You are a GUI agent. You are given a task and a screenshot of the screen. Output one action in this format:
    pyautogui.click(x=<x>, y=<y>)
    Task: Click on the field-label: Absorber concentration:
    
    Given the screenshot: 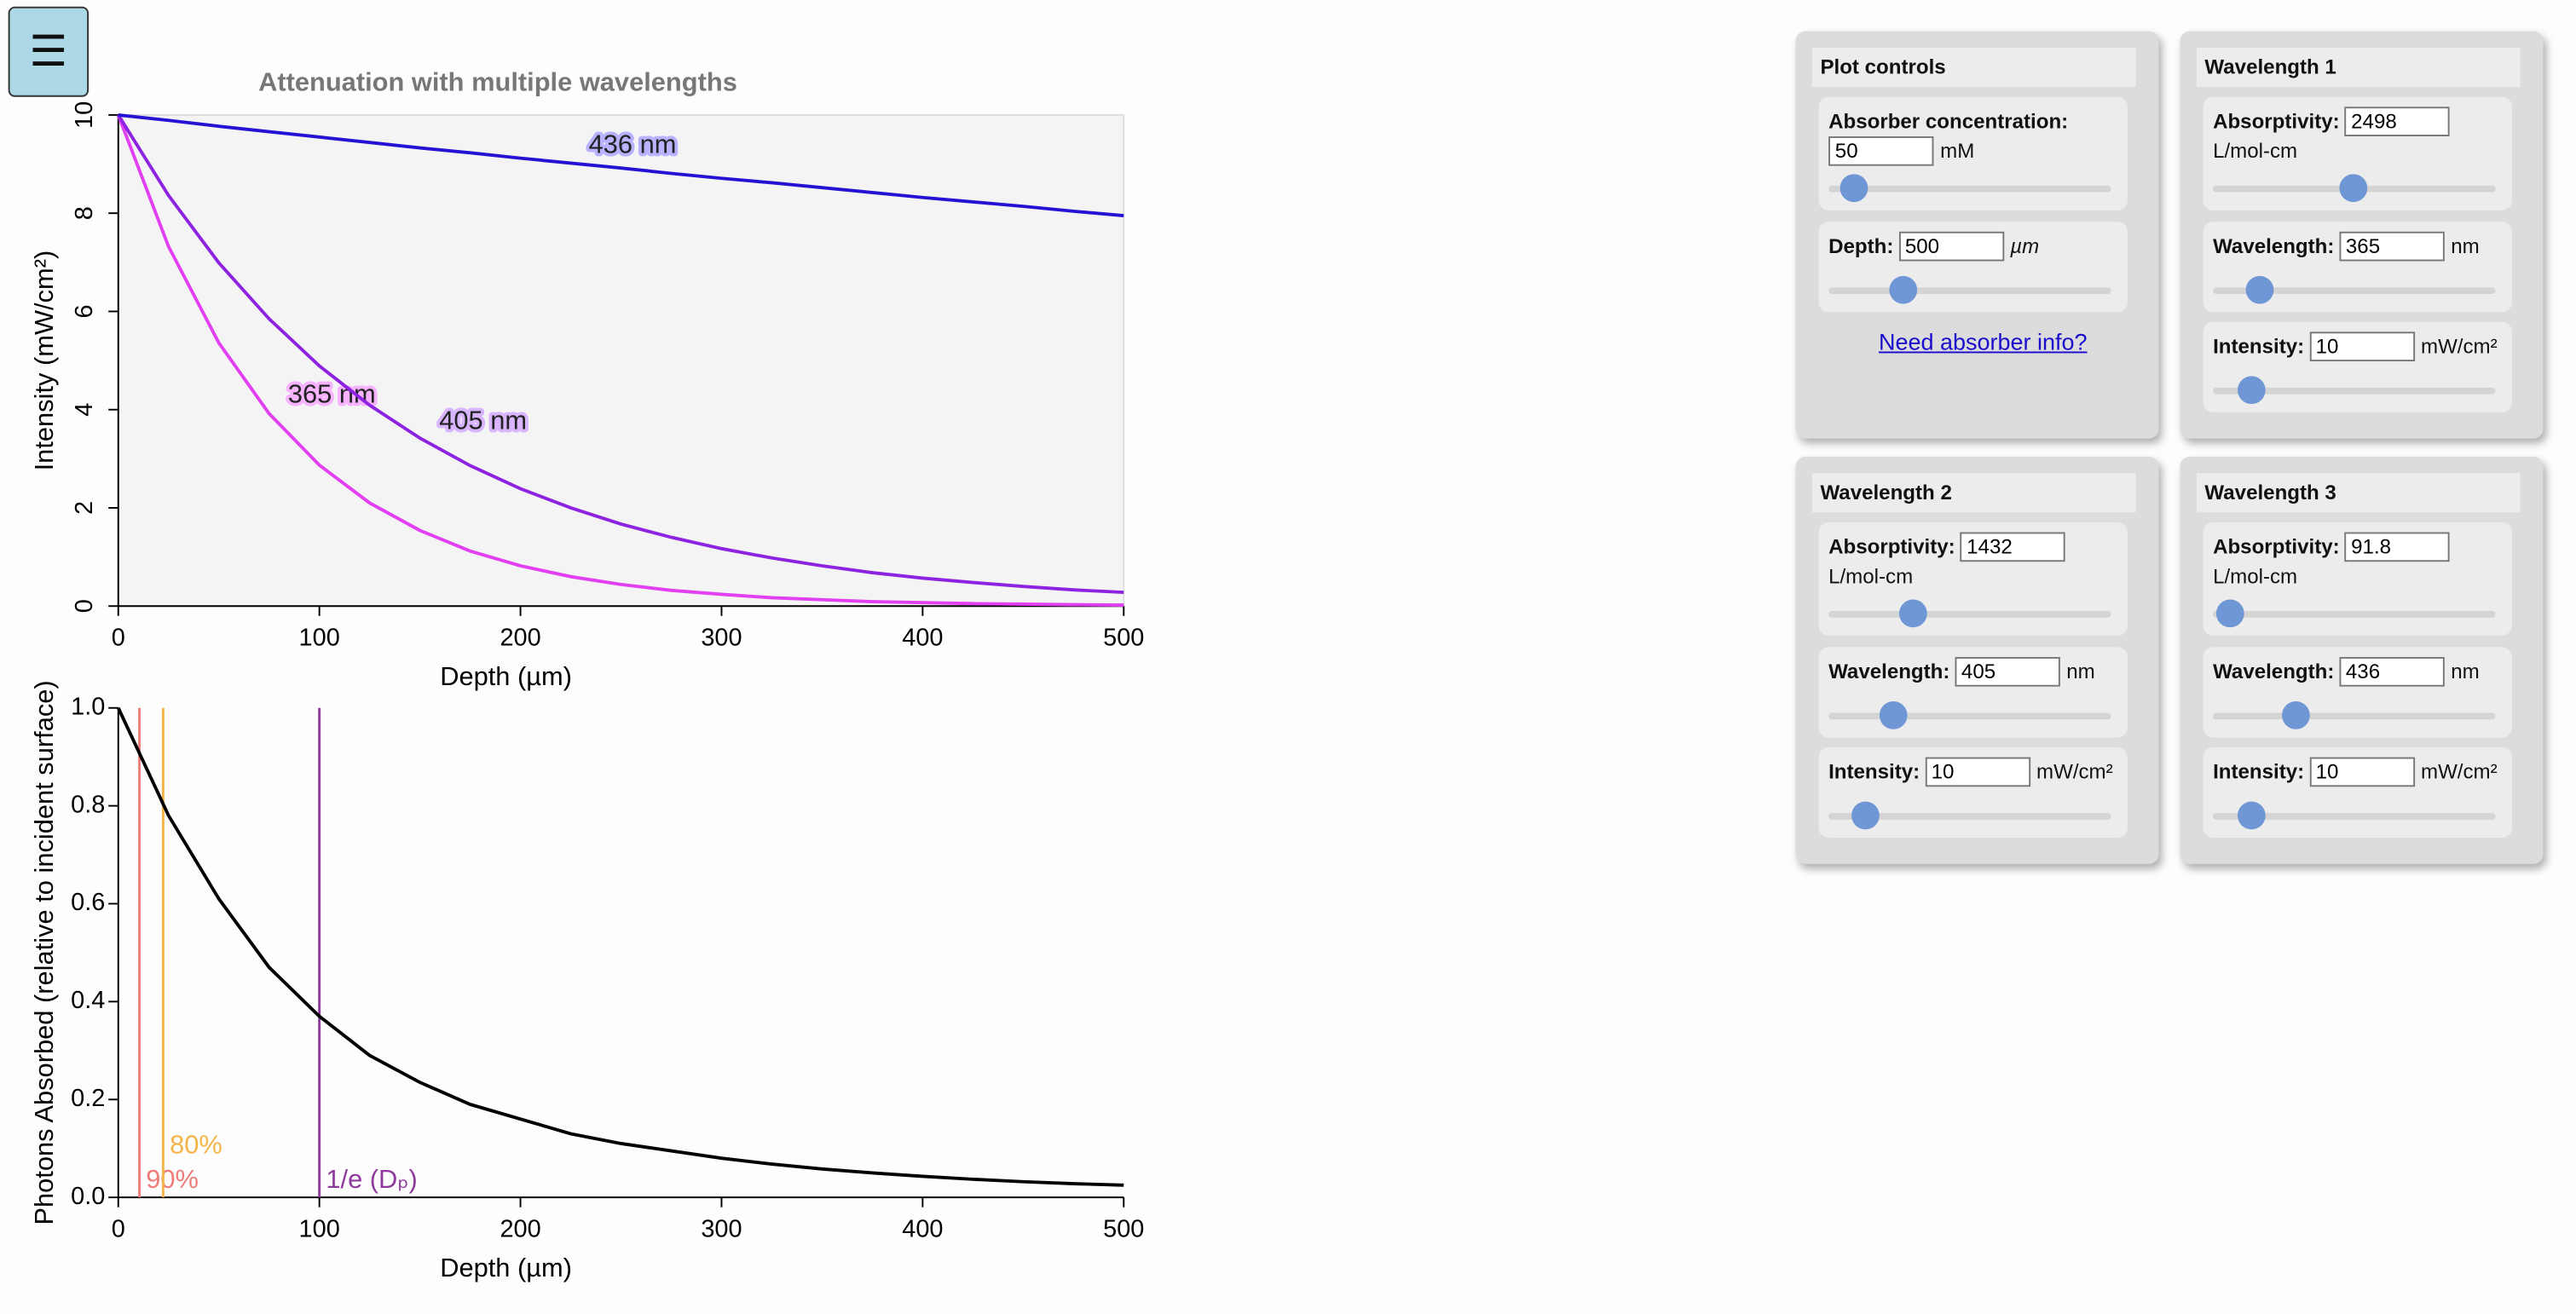 What is the action you would take?
    pyautogui.click(x=1948, y=122)
    